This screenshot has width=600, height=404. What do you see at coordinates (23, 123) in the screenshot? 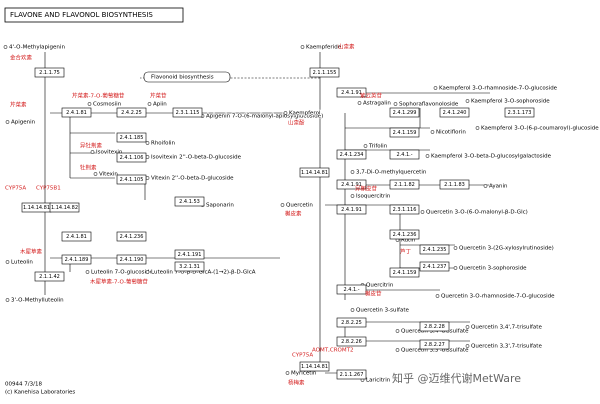
I see `compound-label: Apigenin` at bounding box center [23, 123].